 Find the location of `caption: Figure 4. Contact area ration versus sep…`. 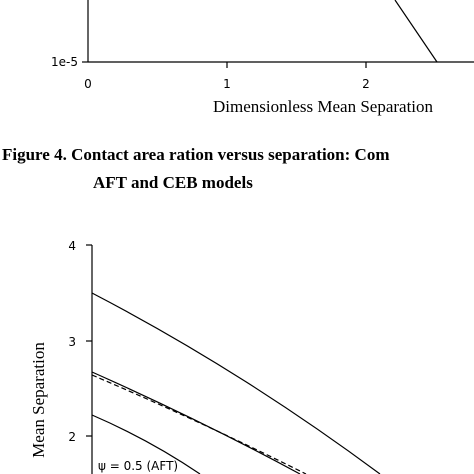

caption: Figure 4. Contact area ration versus sep… is located at coordinates (196, 154).